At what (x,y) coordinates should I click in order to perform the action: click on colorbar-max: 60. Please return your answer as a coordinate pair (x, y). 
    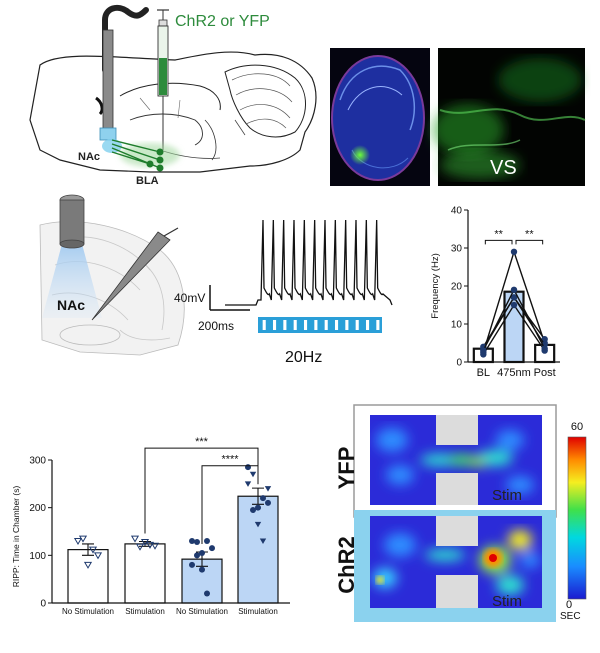
    Looking at the image, I should click on (577, 427).